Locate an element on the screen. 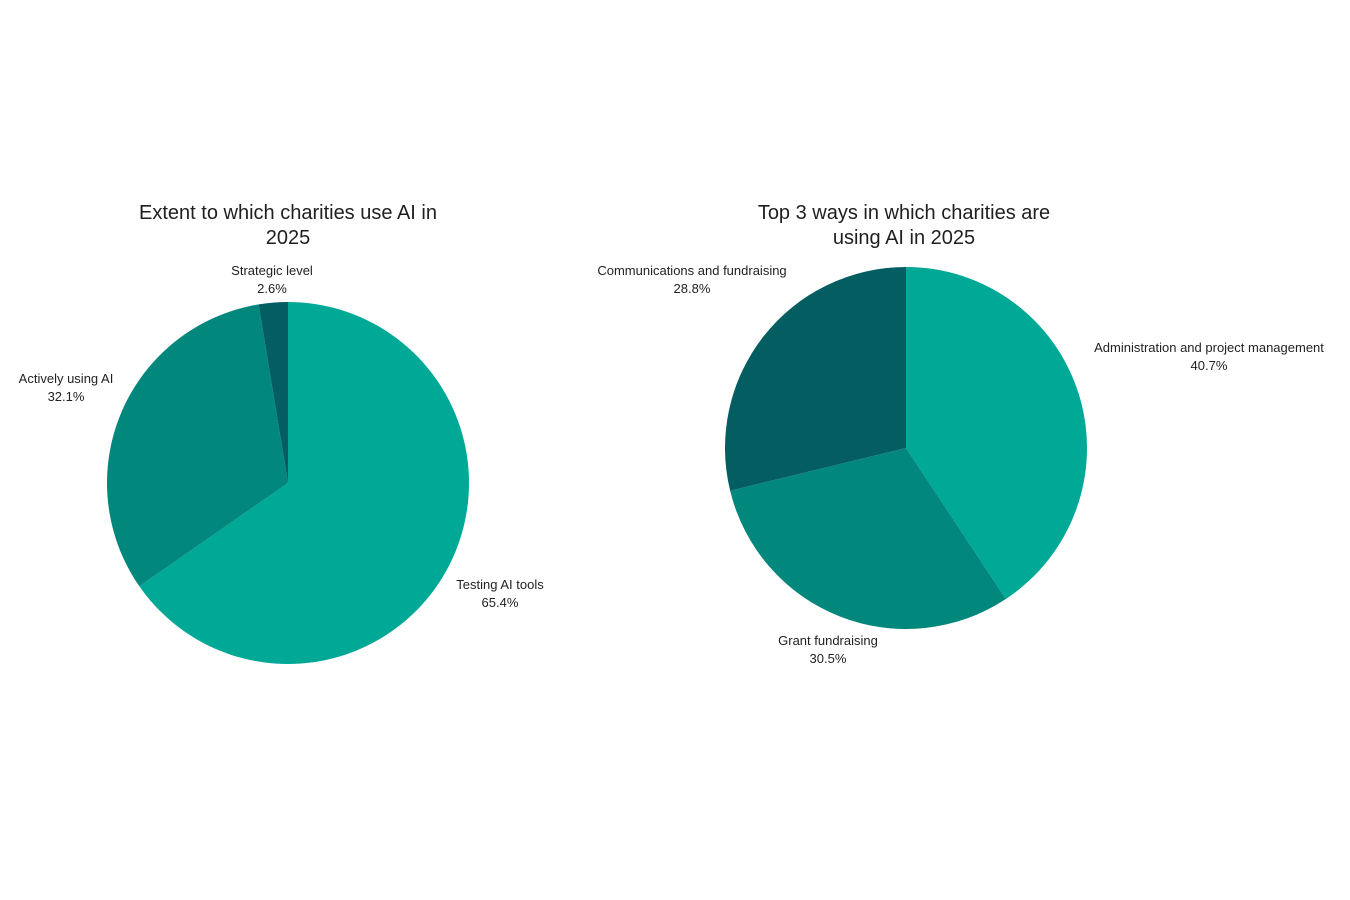 This screenshot has height=900, width=1350. pie-slice-communications-and-fundraising is located at coordinates (815, 379).